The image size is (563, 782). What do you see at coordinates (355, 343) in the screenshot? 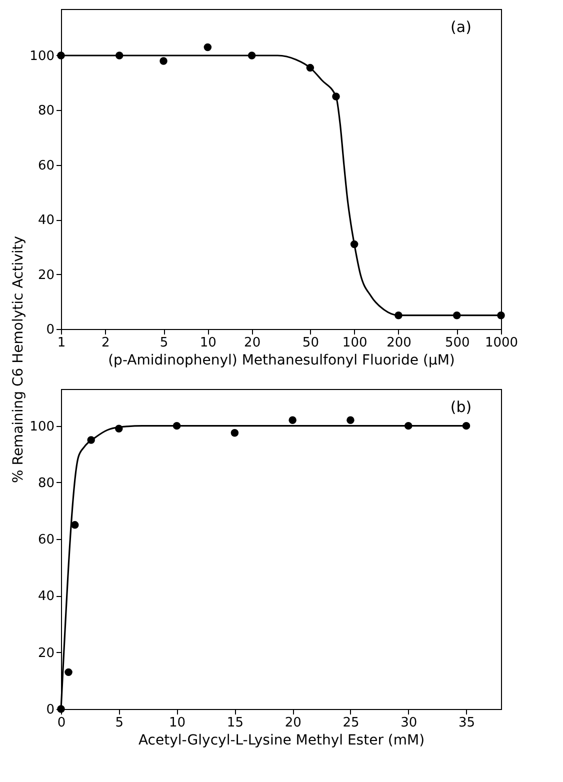
I see `x-tick-label: 100` at bounding box center [355, 343].